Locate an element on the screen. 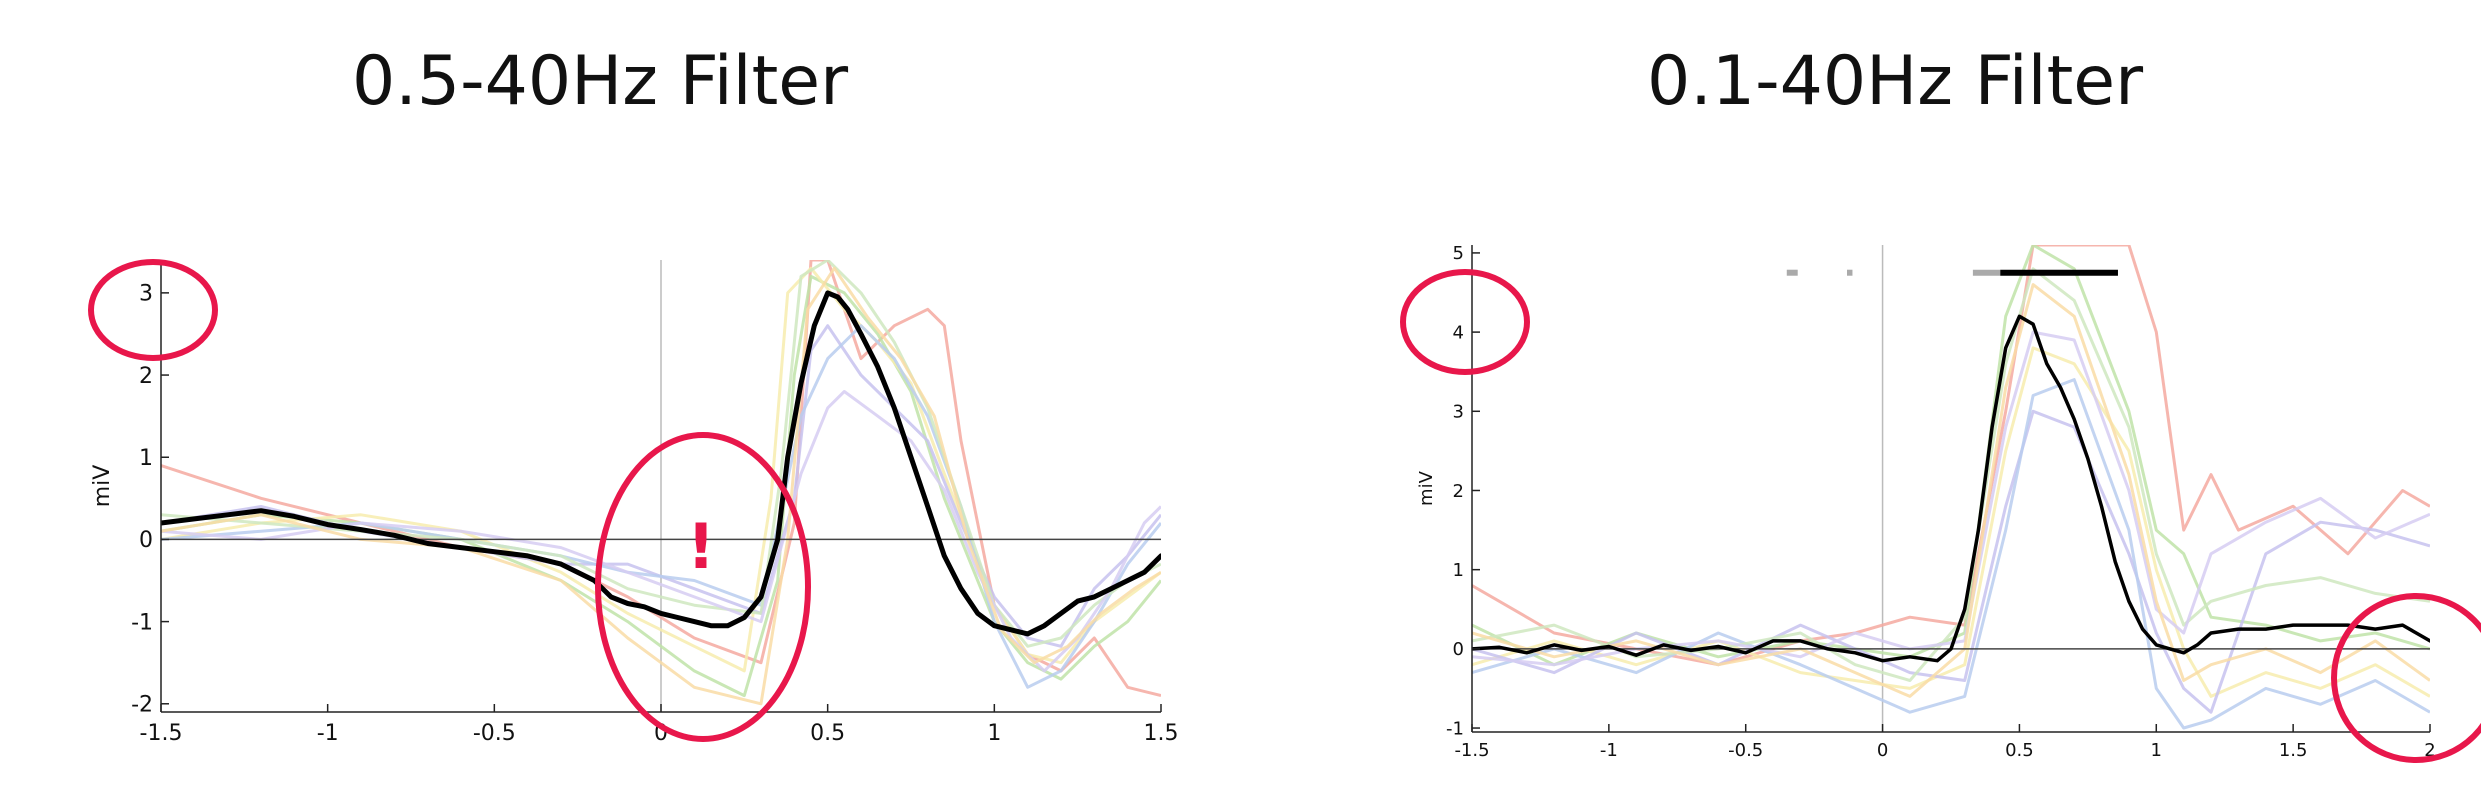 The width and height of the screenshot is (2481, 804). highlight-ellipse-prestim is located at coordinates (703, 587).